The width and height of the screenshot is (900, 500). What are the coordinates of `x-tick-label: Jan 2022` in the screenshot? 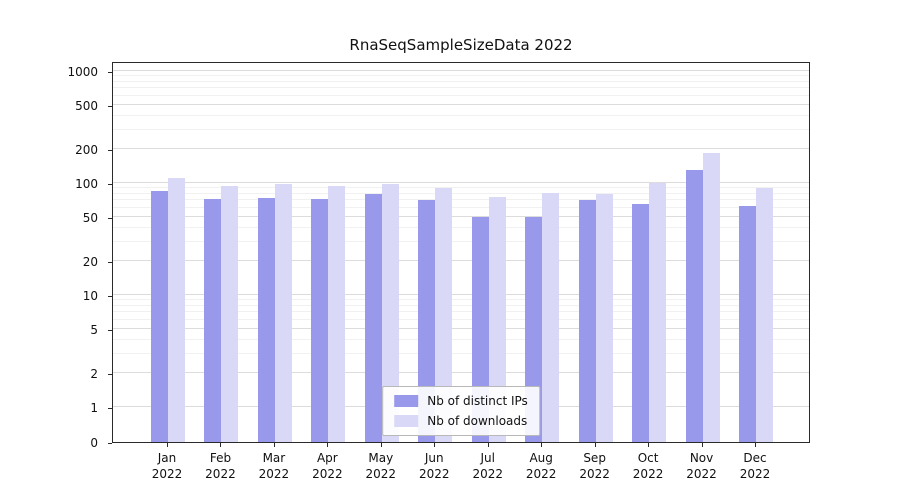 It's located at (167, 466).